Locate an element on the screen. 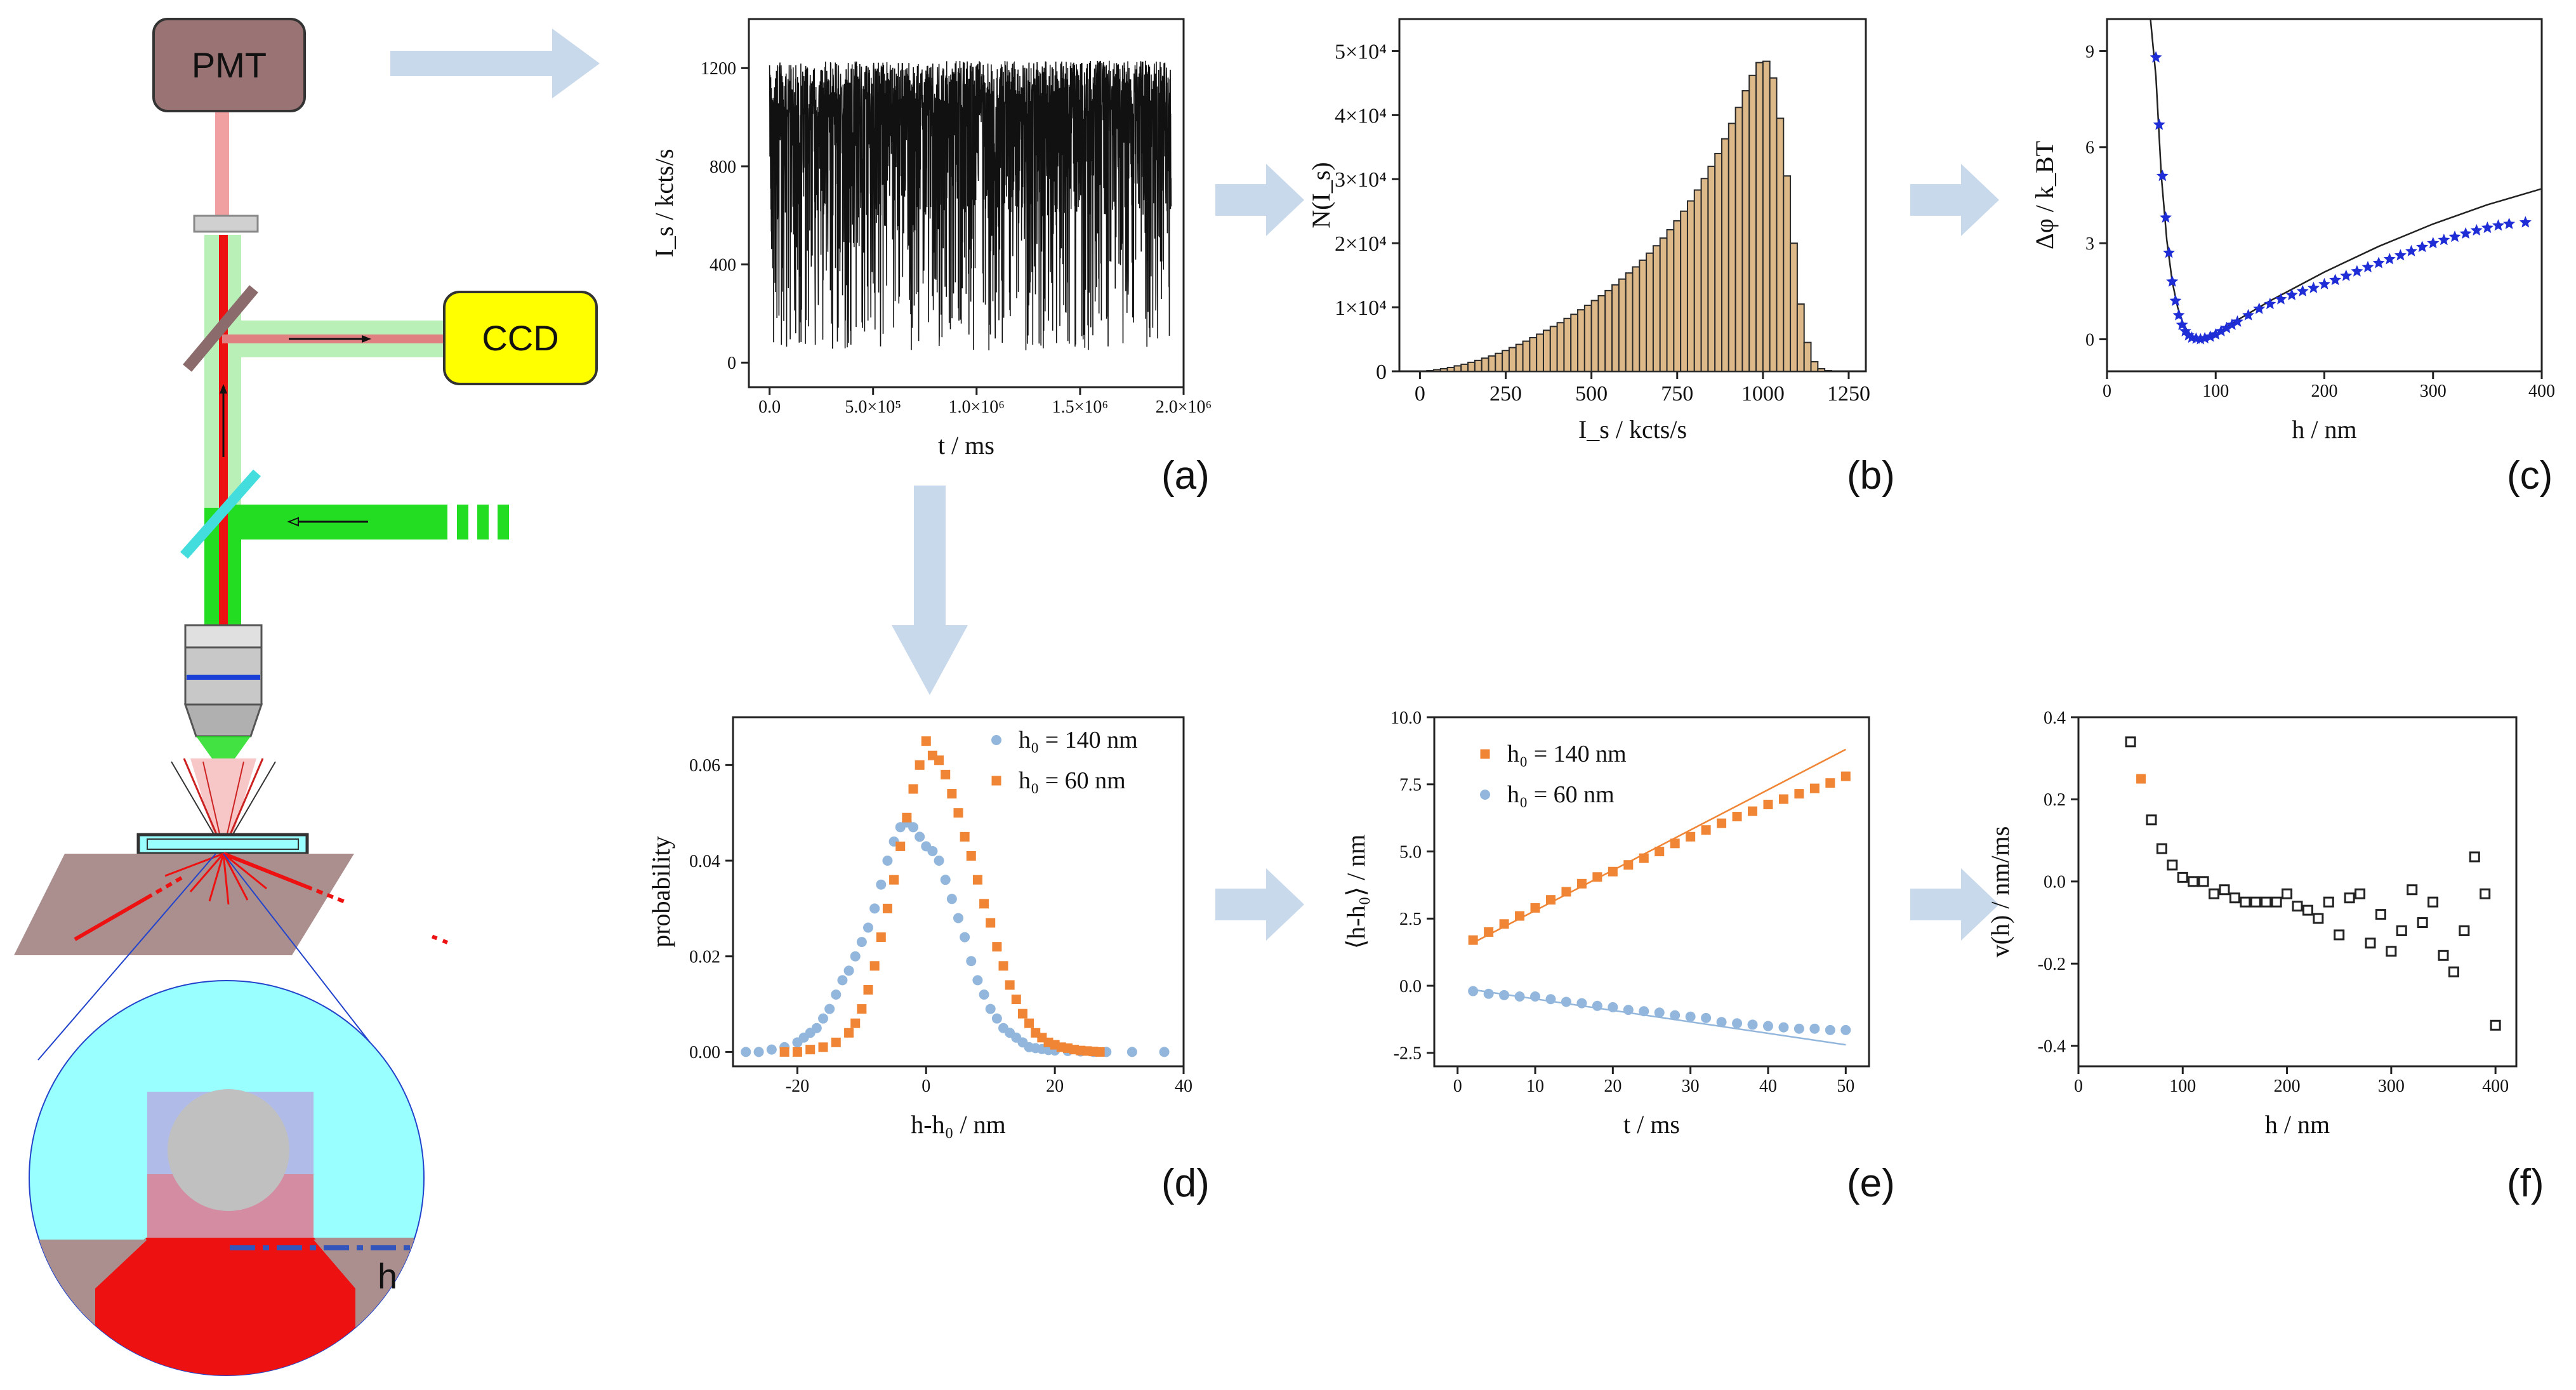 The width and height of the screenshot is (2576, 1390). y-tick-label: 3 is located at coordinates (2089, 244).